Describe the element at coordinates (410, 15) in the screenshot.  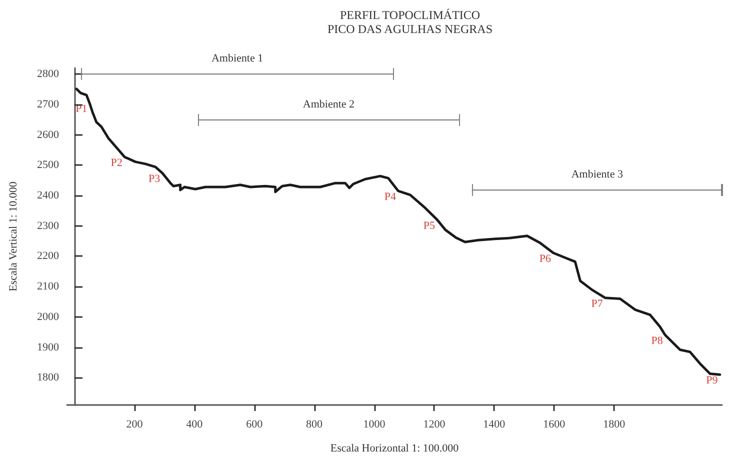
I see `chart-title: PERFIL TOPOCLIMÁTICO` at that location.